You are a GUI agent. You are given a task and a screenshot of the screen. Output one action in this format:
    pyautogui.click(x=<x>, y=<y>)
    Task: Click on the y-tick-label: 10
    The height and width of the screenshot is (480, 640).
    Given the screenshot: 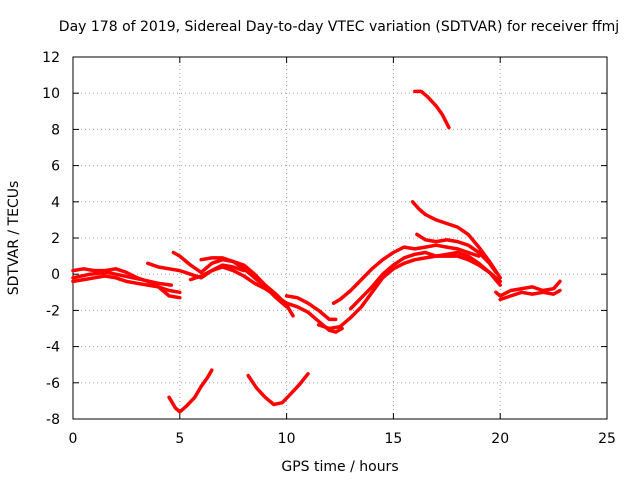 What is the action you would take?
    pyautogui.click(x=51, y=94)
    